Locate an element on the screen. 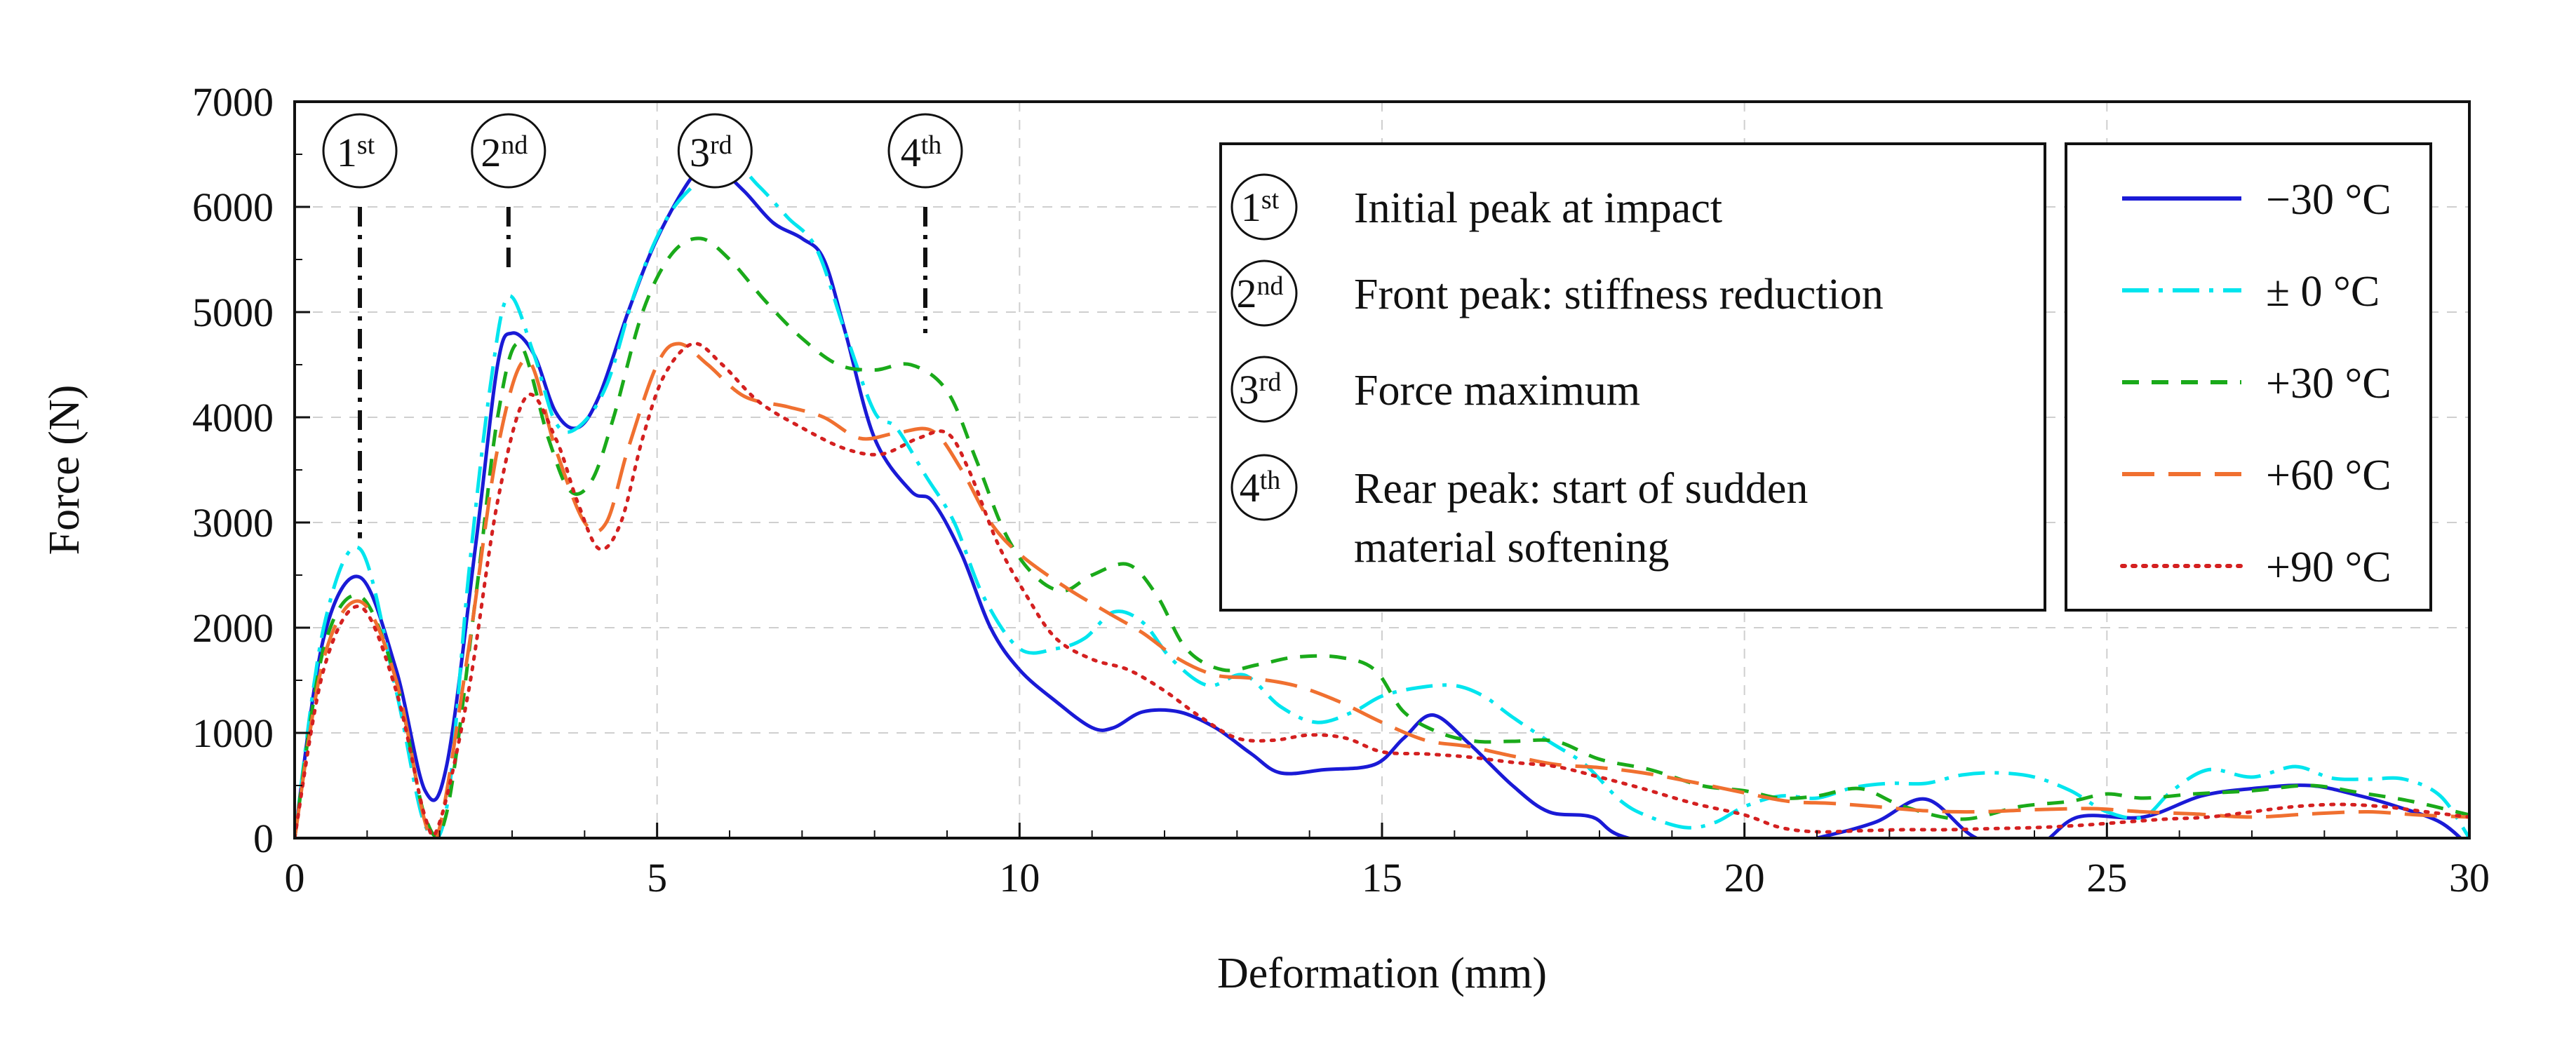 The image size is (2576, 1052). legend-label-1: −30 °C is located at coordinates (2328, 200).